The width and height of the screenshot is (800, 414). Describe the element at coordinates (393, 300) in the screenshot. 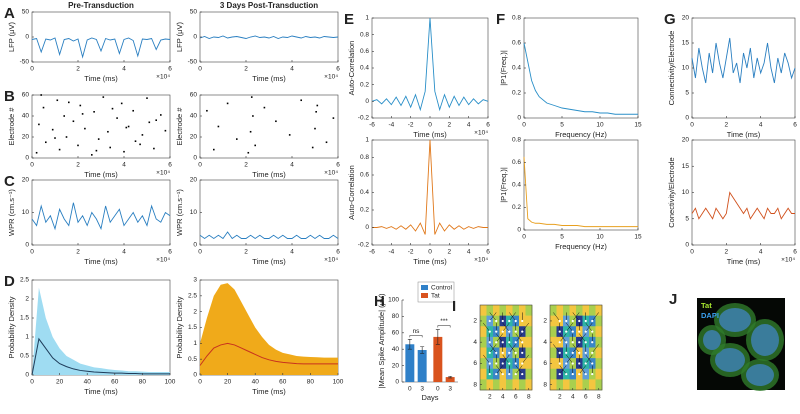

I see `y-tick-label: 100` at that location.